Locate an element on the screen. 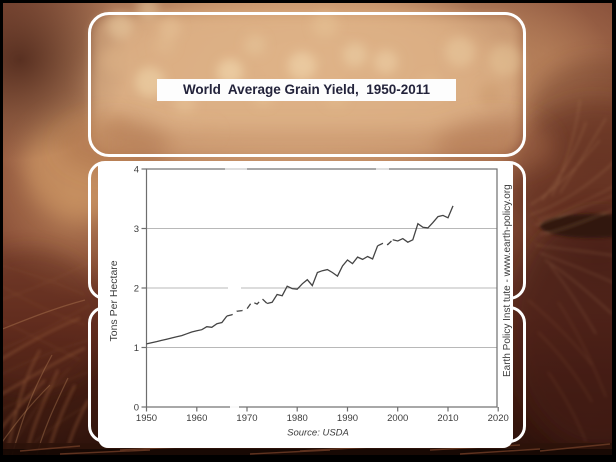 The image size is (616, 462). svg-text: 4 is located at coordinates (136, 170).